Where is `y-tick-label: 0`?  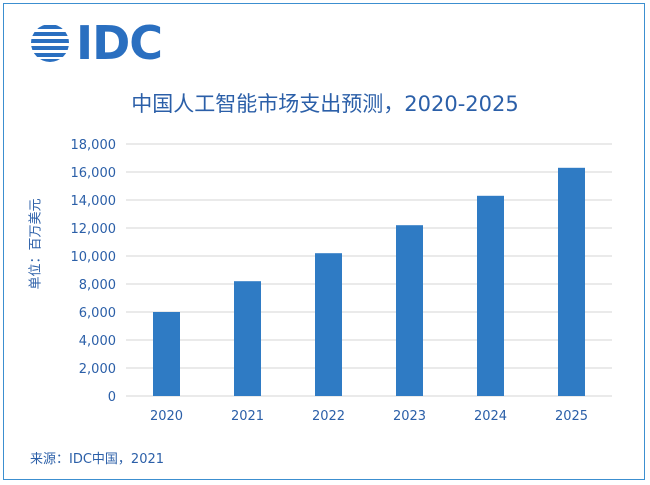
y-tick-label: 0 is located at coordinates (112, 397).